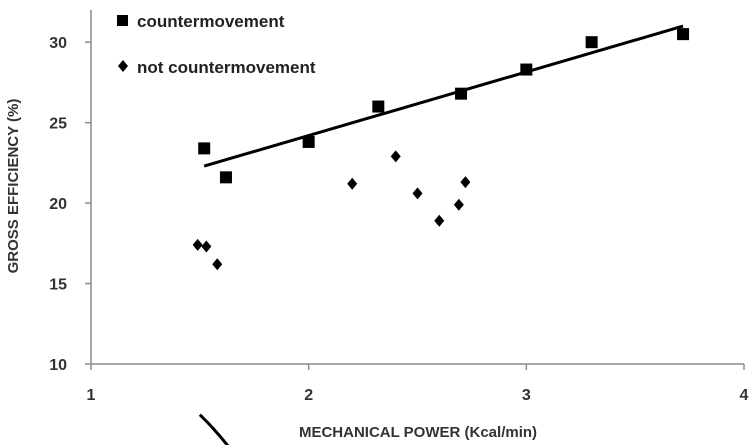 This screenshot has height=445, width=754. Describe the element at coordinates (13, 186) in the screenshot. I see `y-axis-title: GROSS EFFICIENCY (%)` at that location.